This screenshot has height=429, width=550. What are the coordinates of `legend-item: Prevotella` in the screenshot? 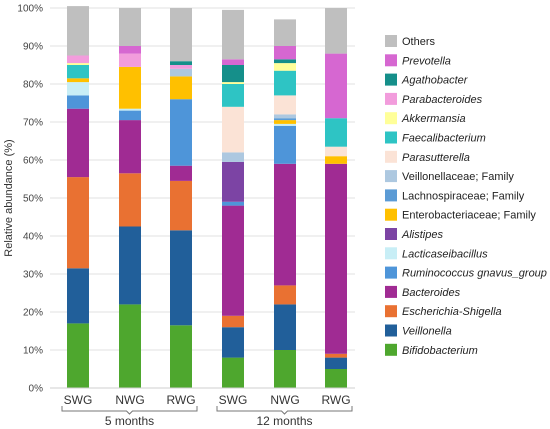 It's located at (418, 60).